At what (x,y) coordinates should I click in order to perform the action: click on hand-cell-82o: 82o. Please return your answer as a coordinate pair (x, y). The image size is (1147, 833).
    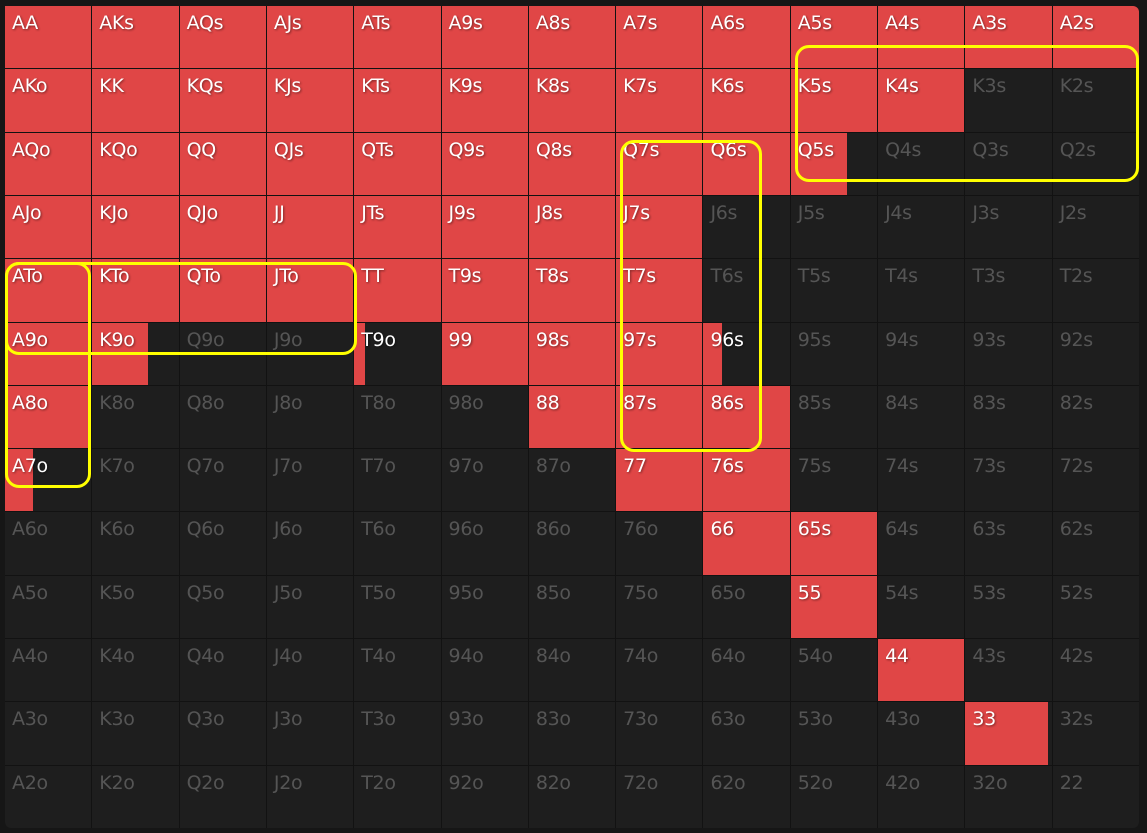
    Looking at the image, I should click on (572, 796).